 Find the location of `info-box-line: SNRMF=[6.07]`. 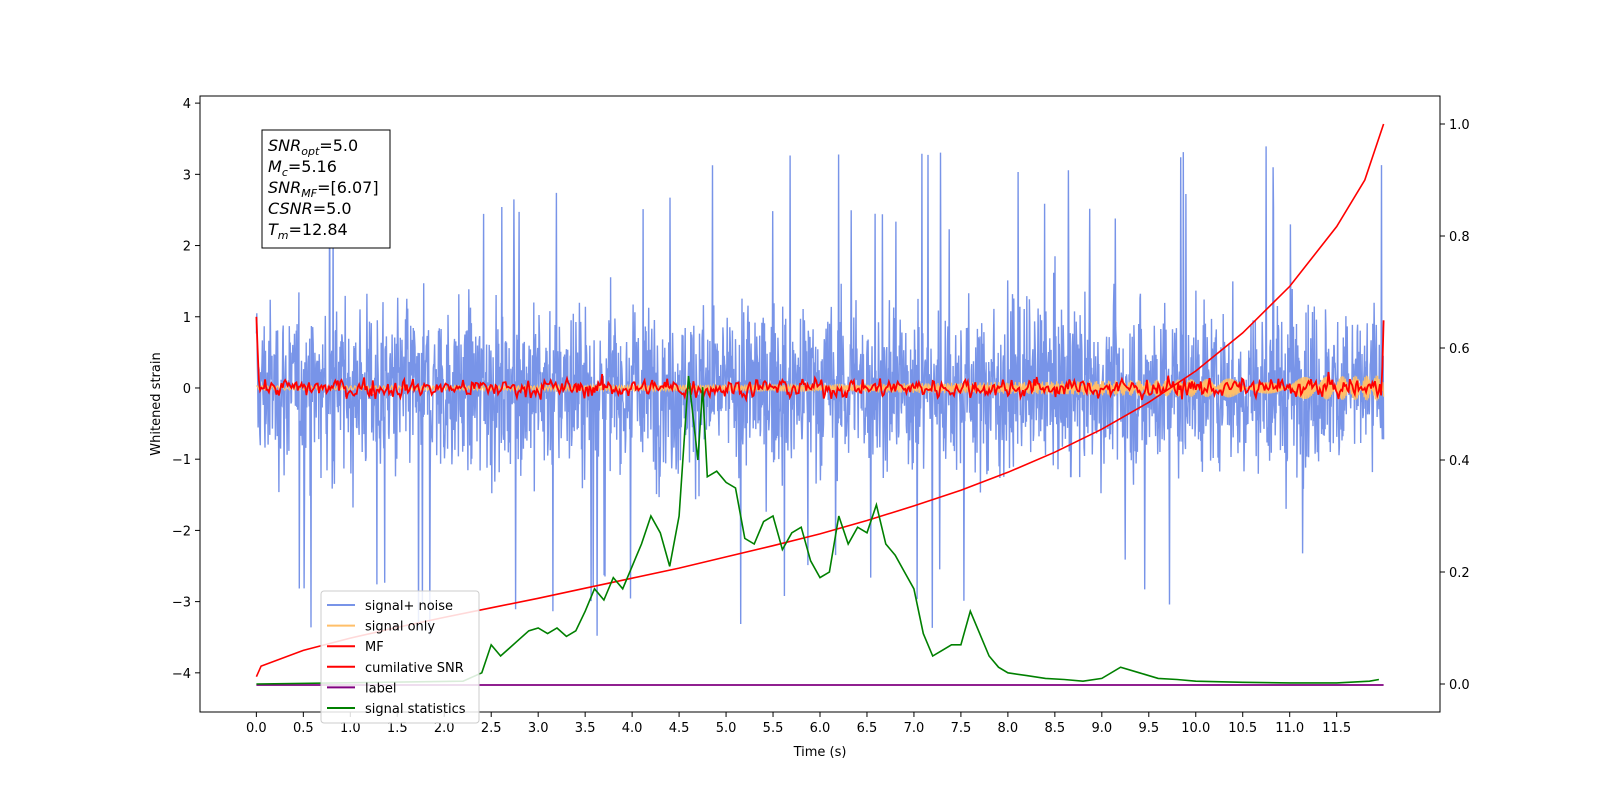

info-box-line: SNRMF=[6.07] is located at coordinates (323, 189).